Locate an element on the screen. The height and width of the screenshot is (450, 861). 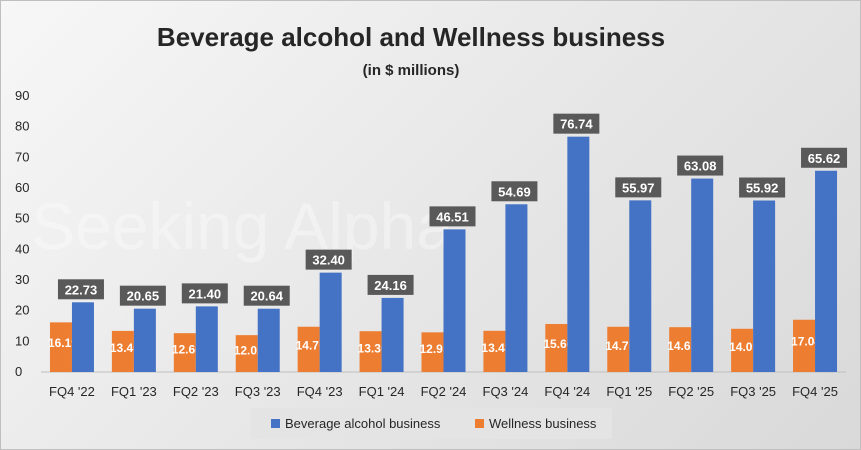
y-tick-label: 90 is located at coordinates (22, 95).